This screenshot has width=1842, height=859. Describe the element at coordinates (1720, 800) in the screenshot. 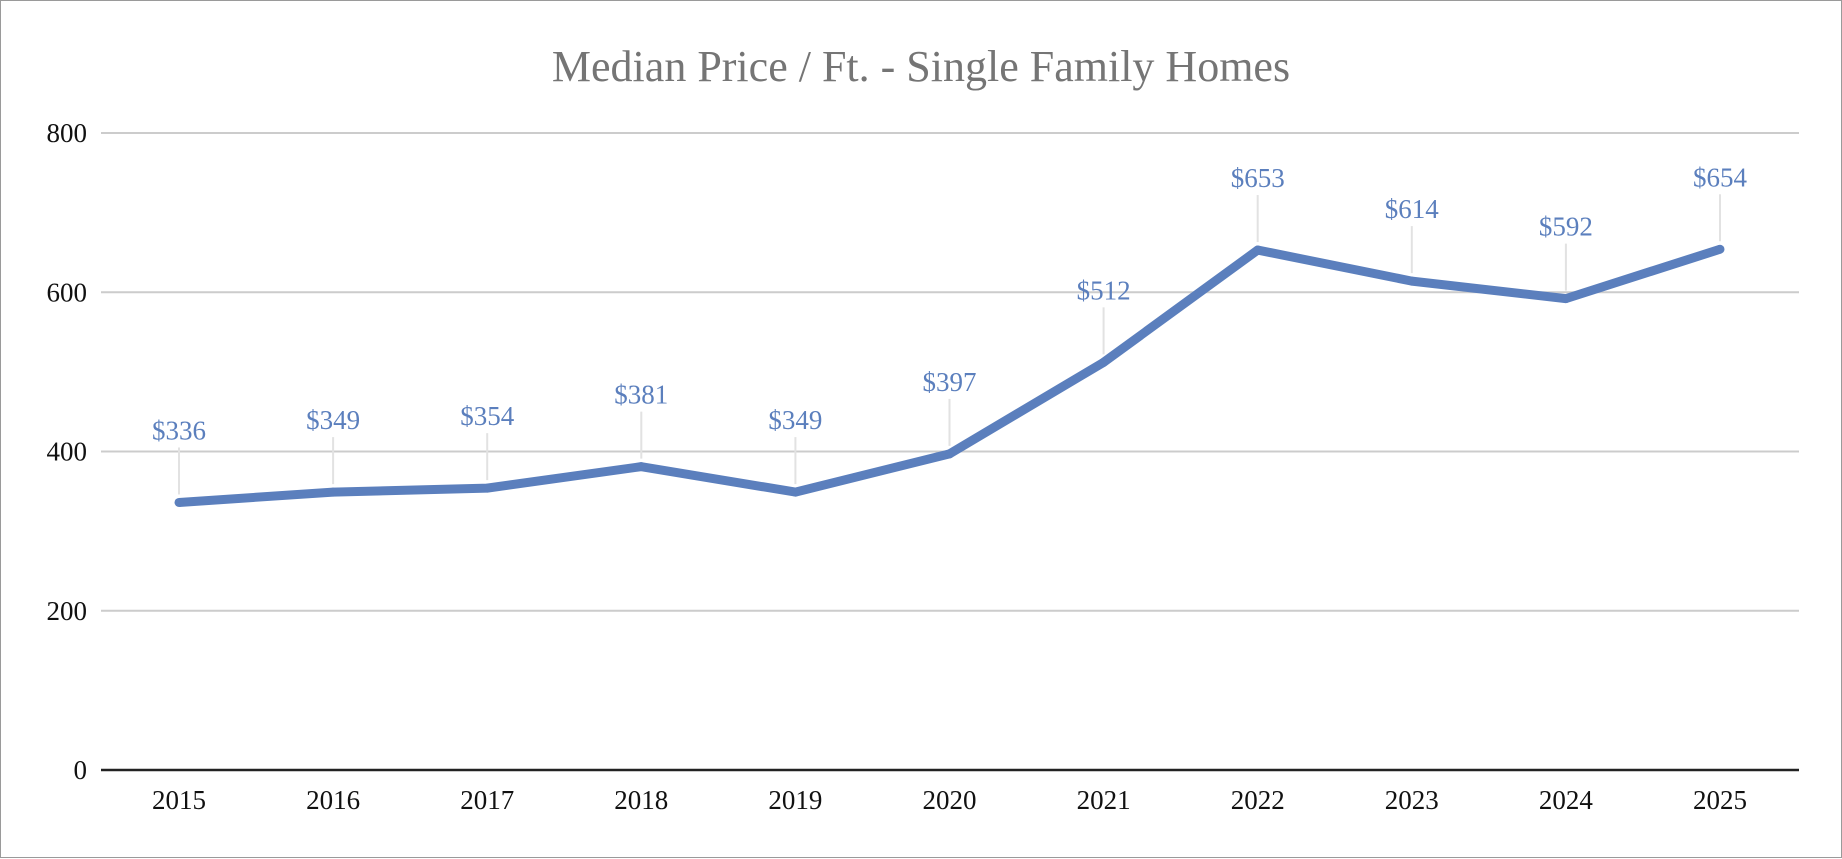

I see `x-tick-label: 2025` at that location.